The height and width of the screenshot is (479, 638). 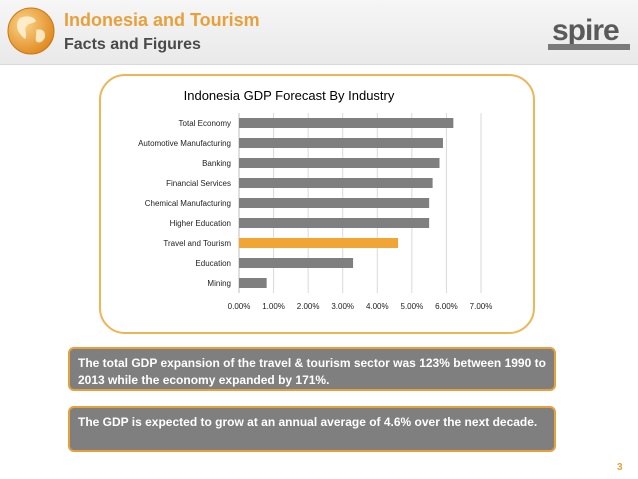 I want to click on category-label: Chemical Manufacturing, so click(x=188, y=203).